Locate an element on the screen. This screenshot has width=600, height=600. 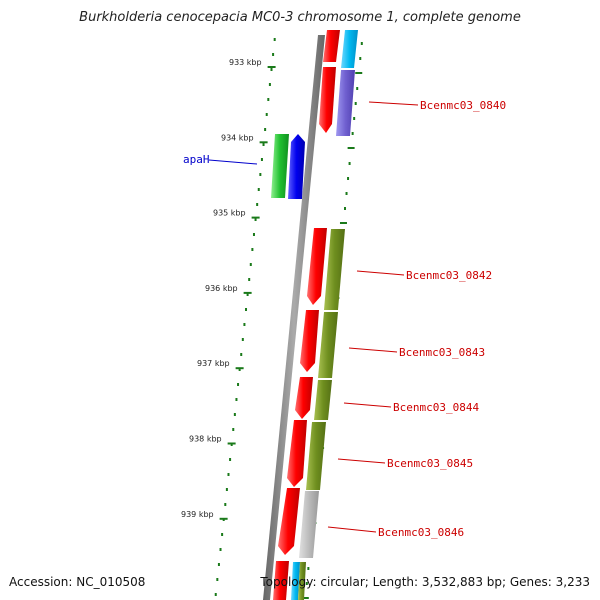
scale-tick-label: 936 kbp is located at coordinates (221, 288).